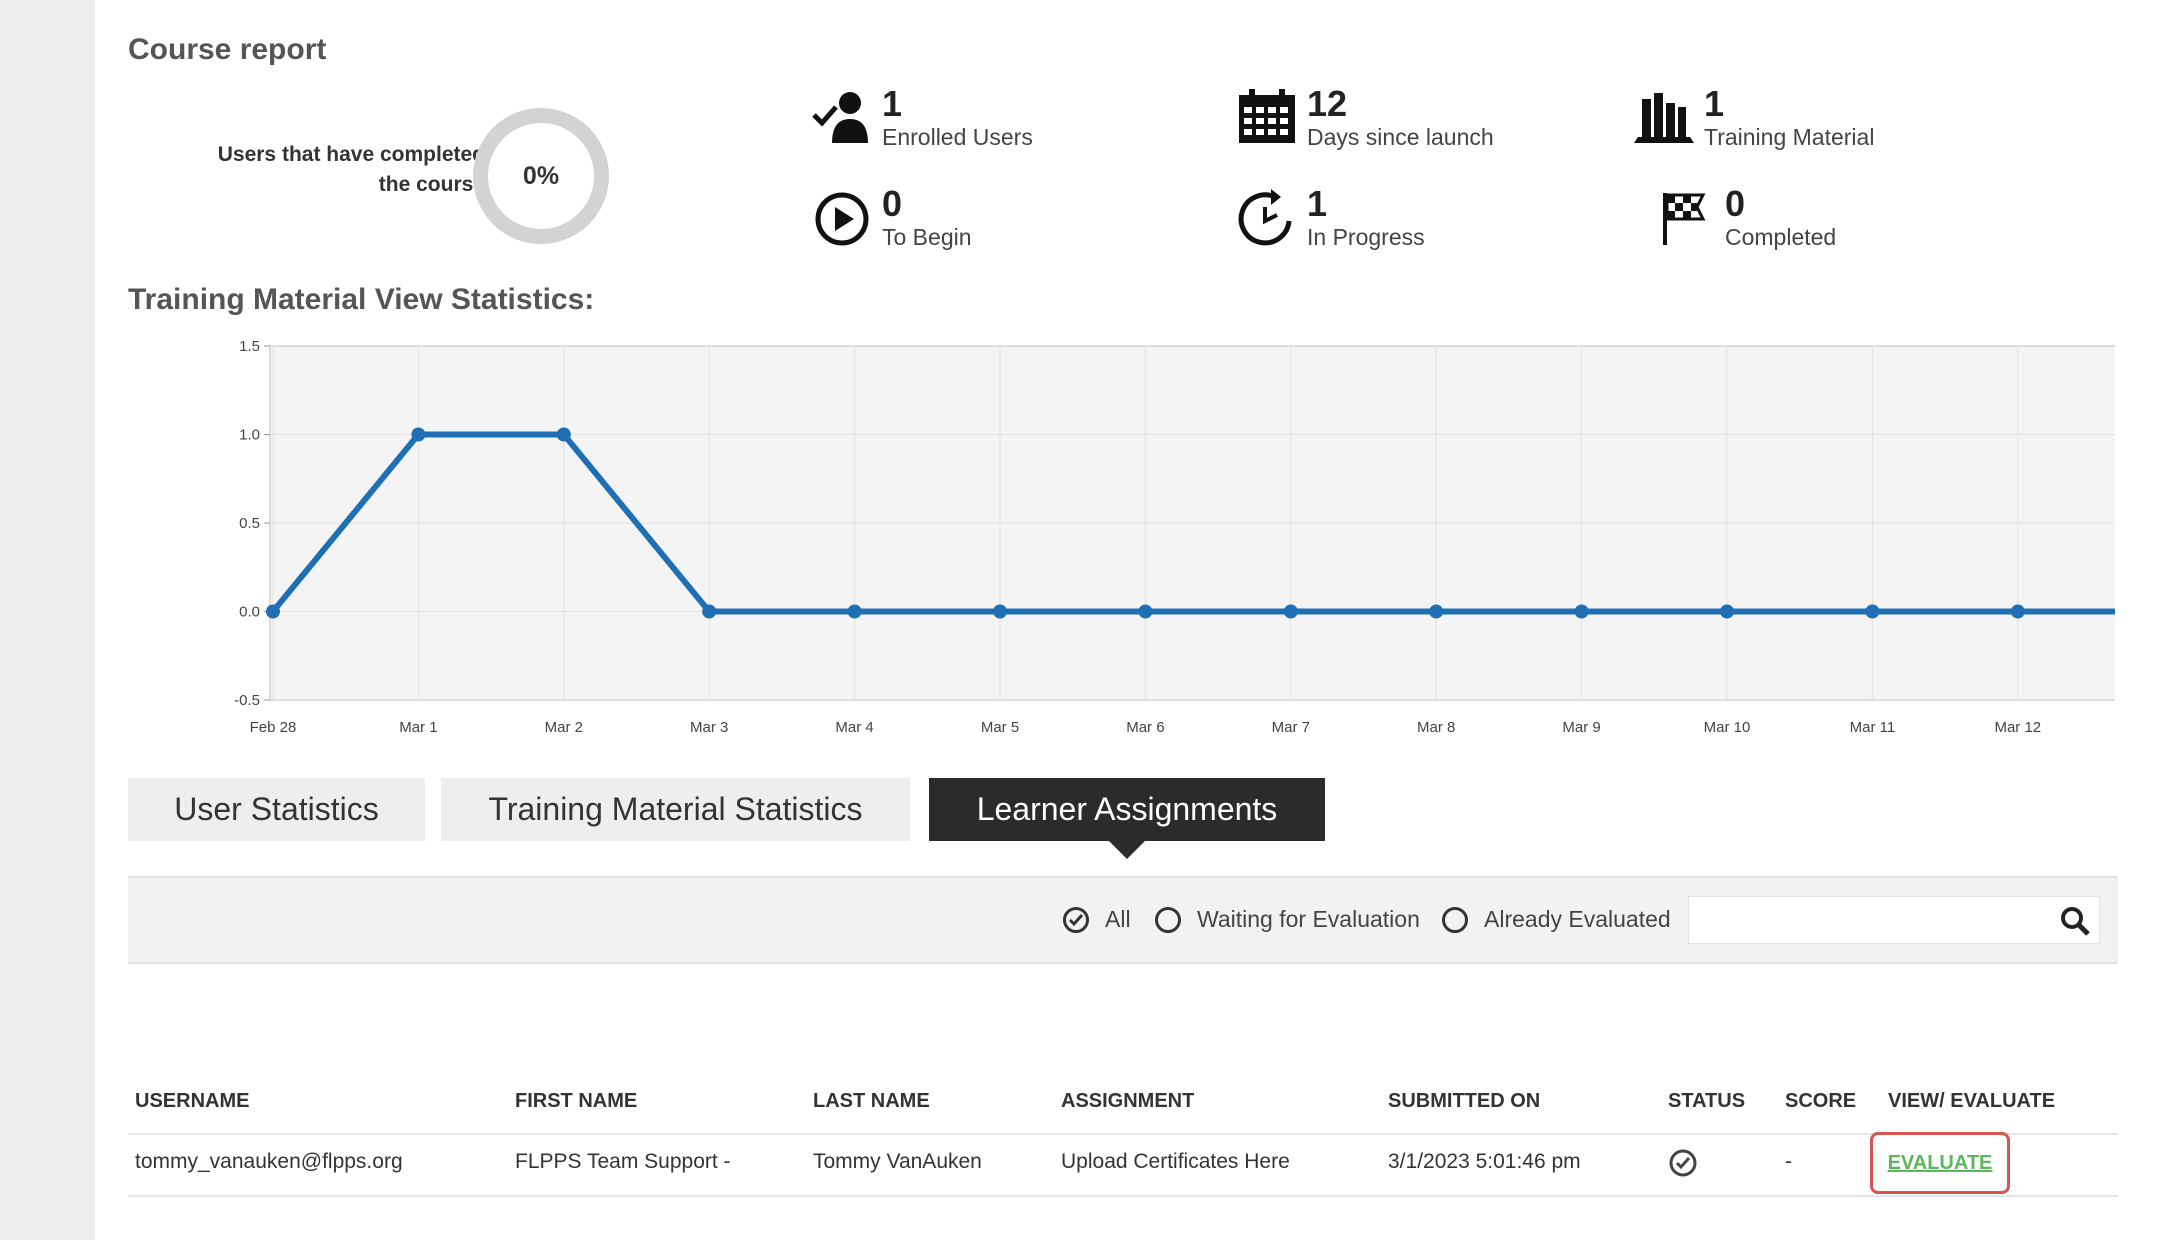  I want to click on x-tick-label: Mar 8, so click(1436, 727).